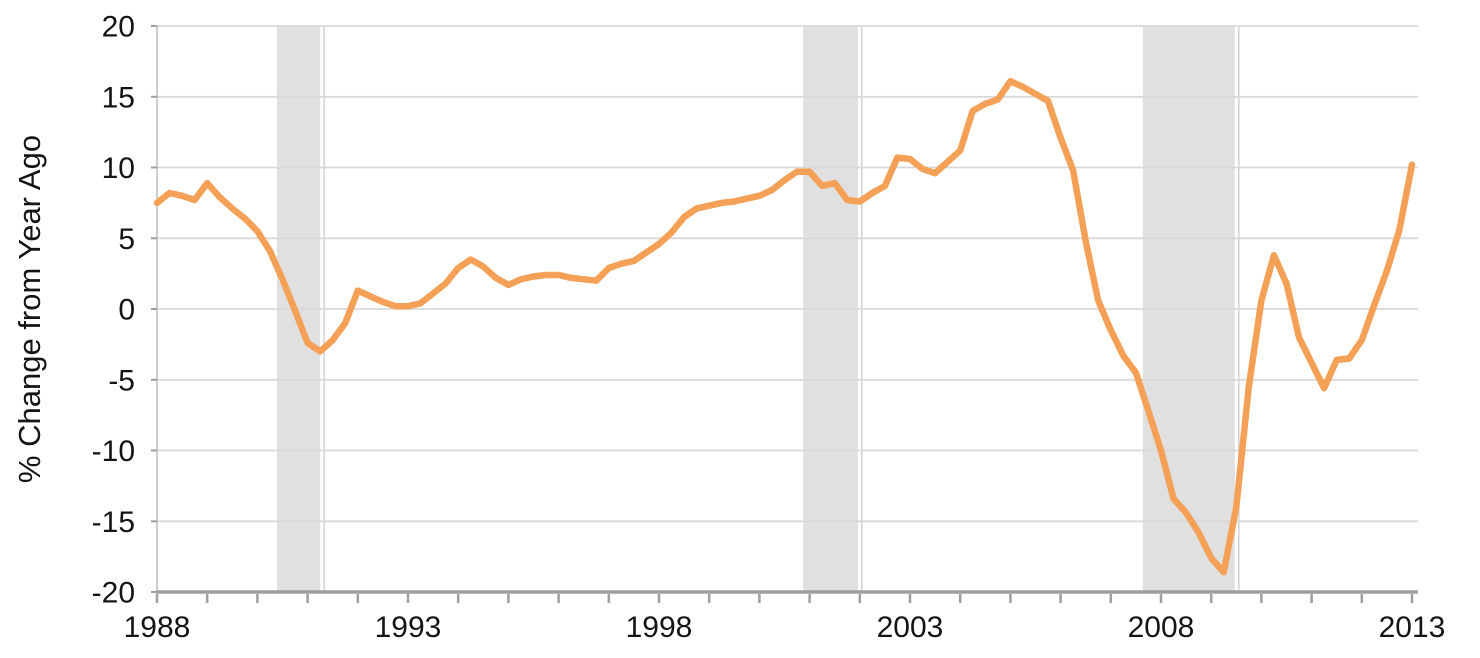  Describe the element at coordinates (1161, 627) in the screenshot. I see `x-tick-label: 2008` at that location.